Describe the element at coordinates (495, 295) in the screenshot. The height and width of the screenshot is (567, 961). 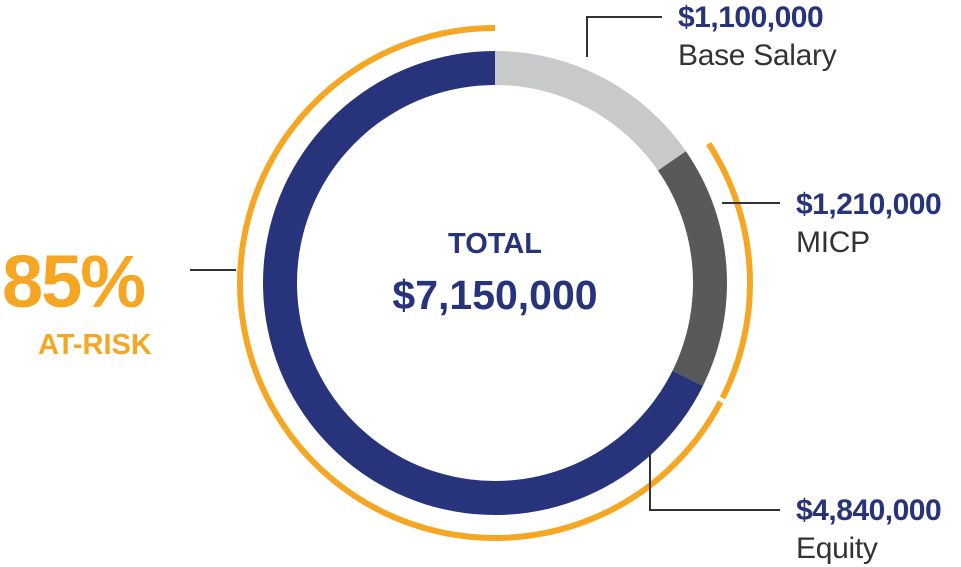
I see `total-value: $7,150,000` at that location.